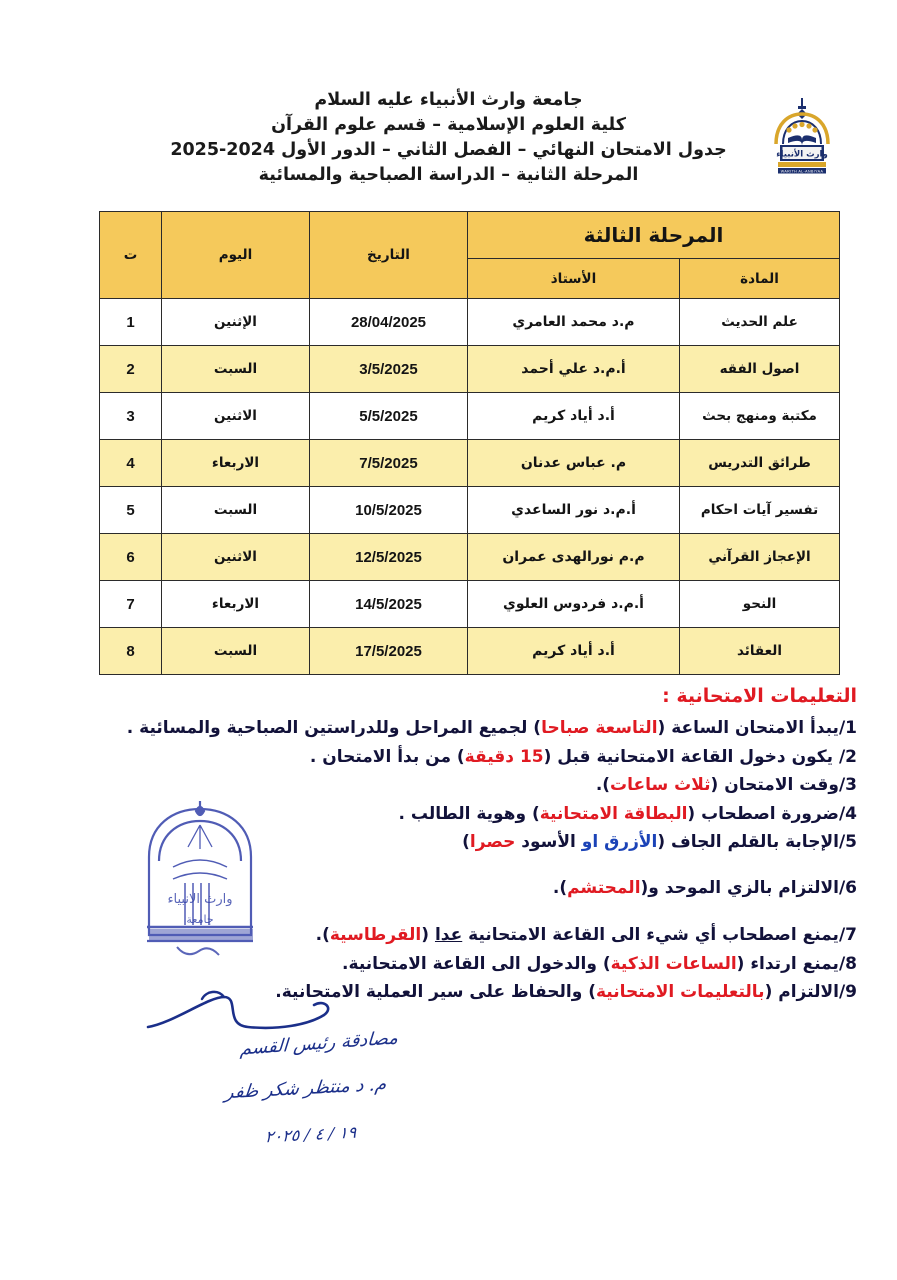  What do you see at coordinates (847, 813) in the screenshot?
I see `instruction-number: 4/` at bounding box center [847, 813].